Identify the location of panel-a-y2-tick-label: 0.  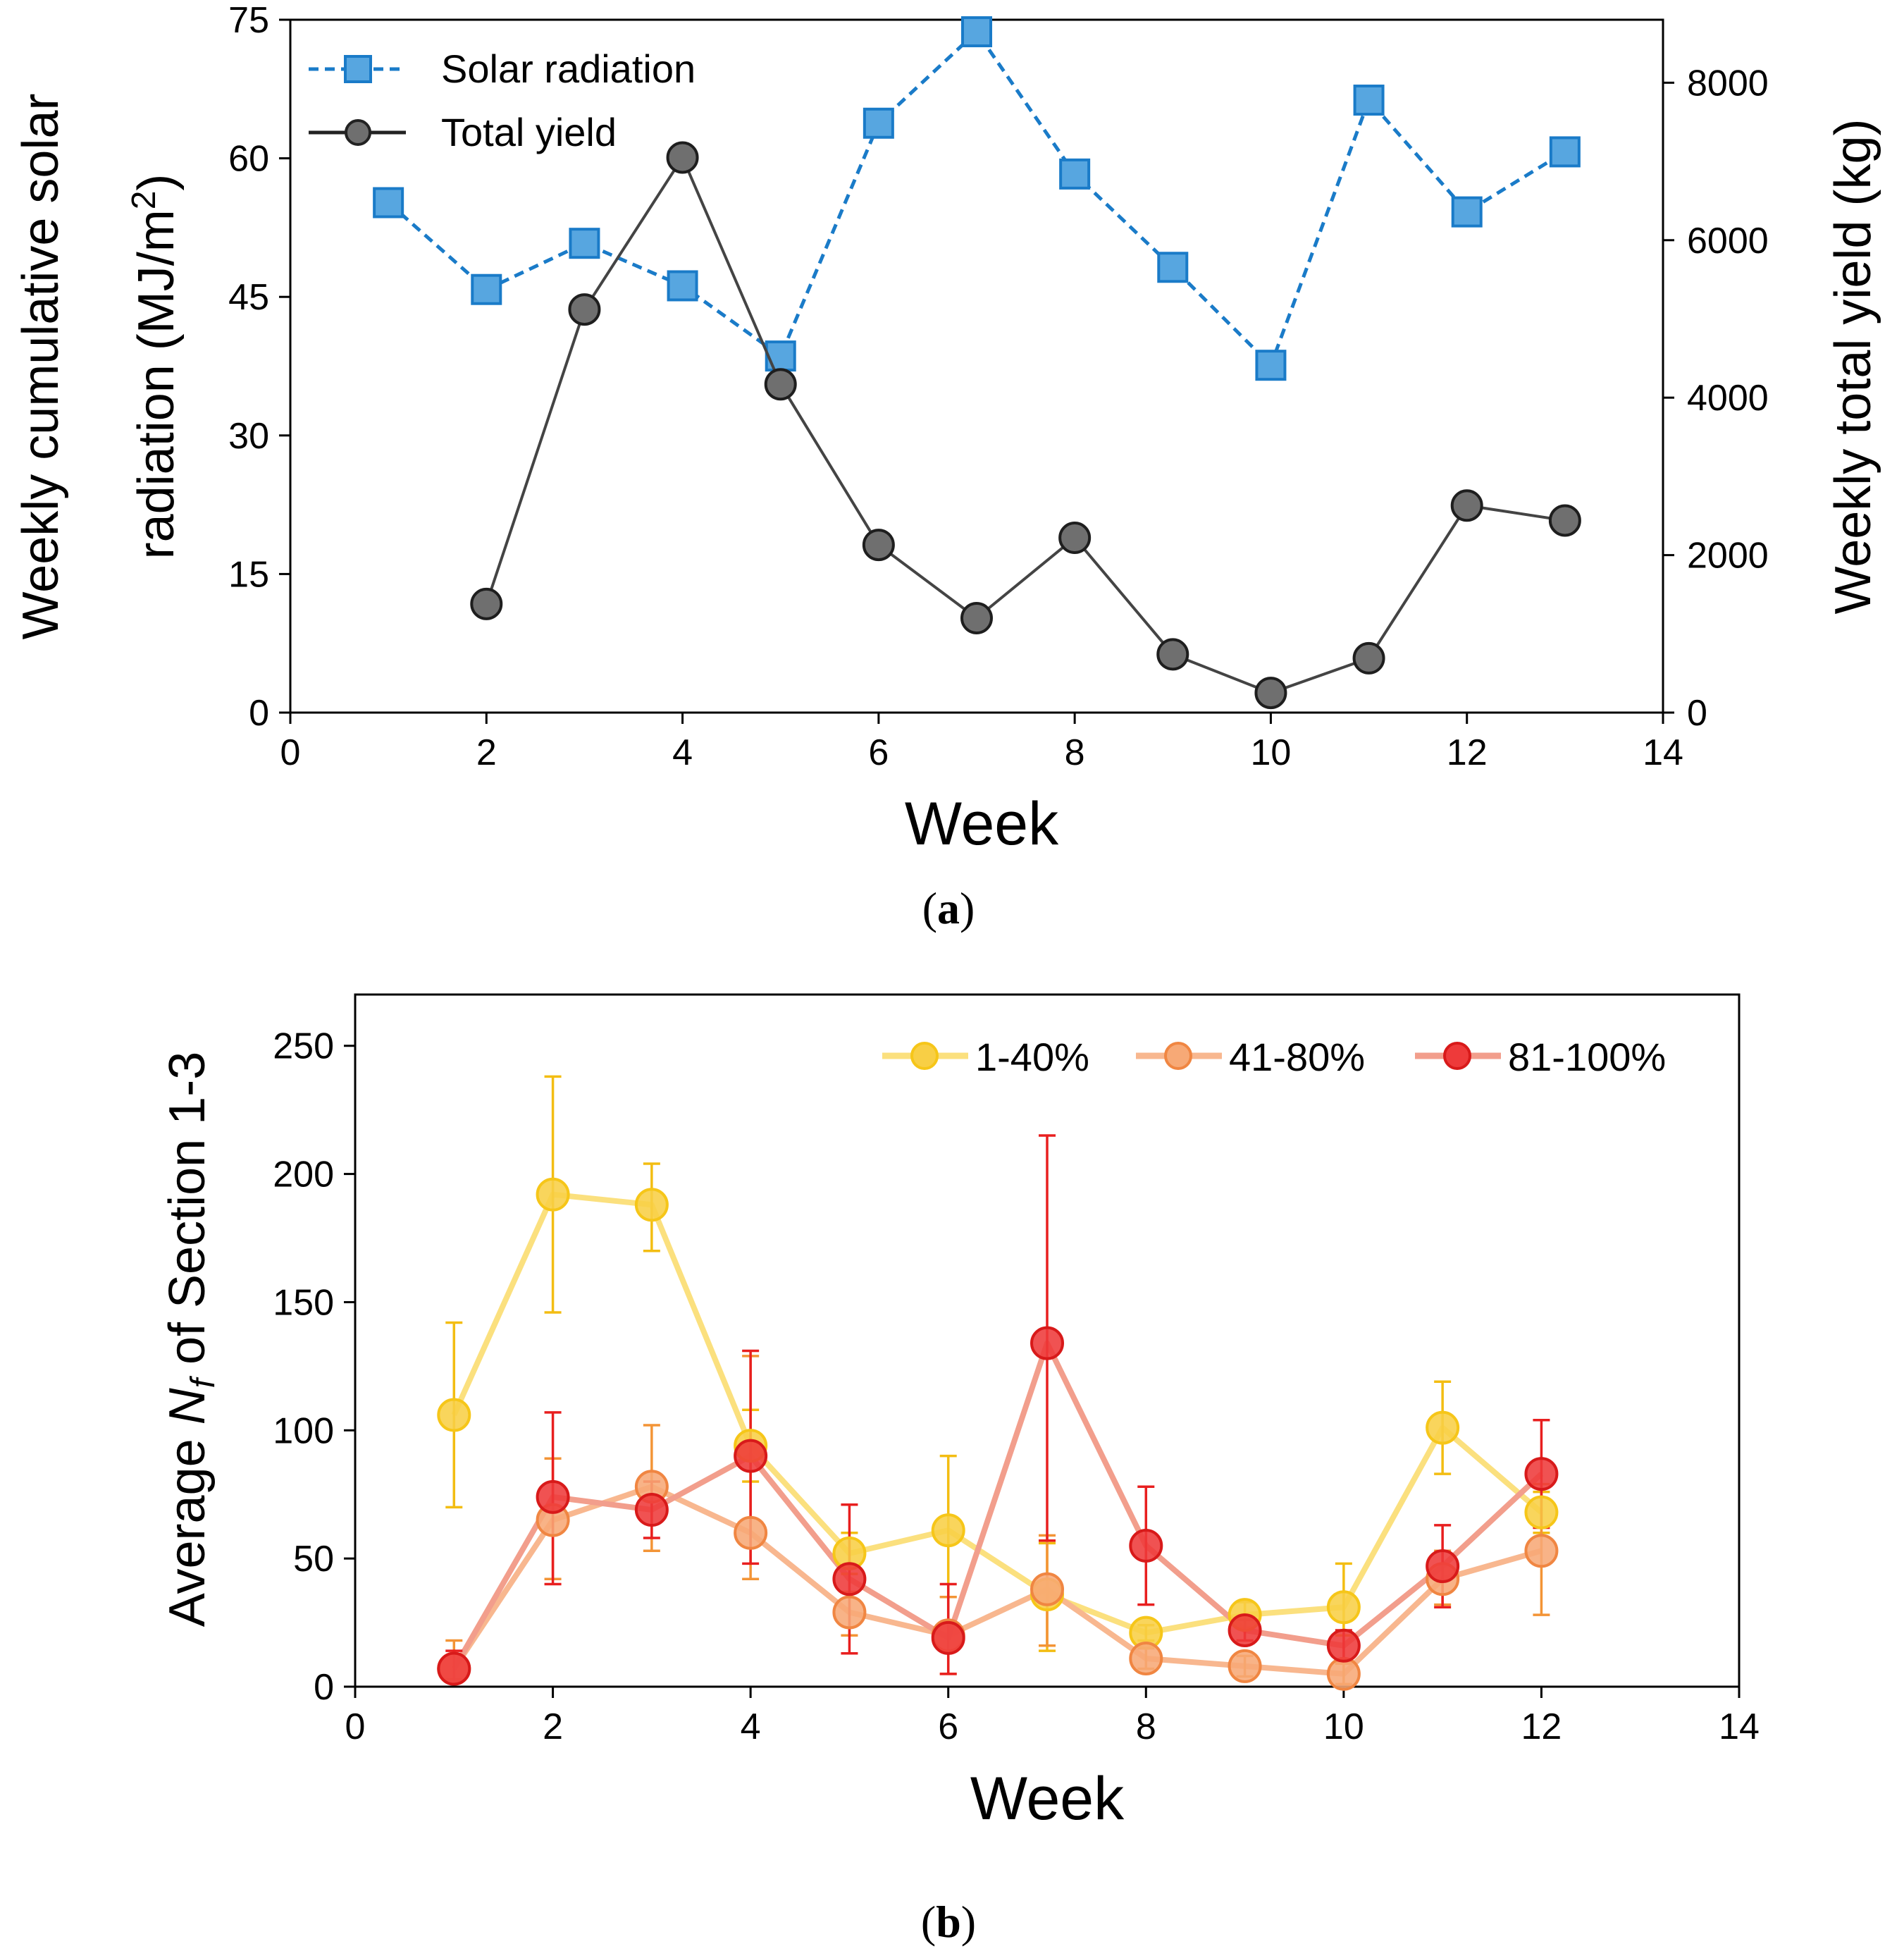
(1697, 714).